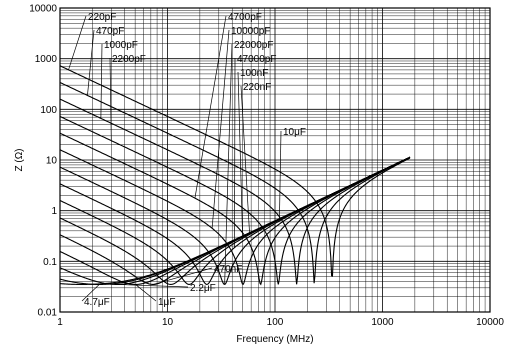 Image resolution: width=512 pixels, height=355 pixels. What do you see at coordinates (274, 339) in the screenshot?
I see `x-axis-title: Frequency (MHz)` at bounding box center [274, 339].